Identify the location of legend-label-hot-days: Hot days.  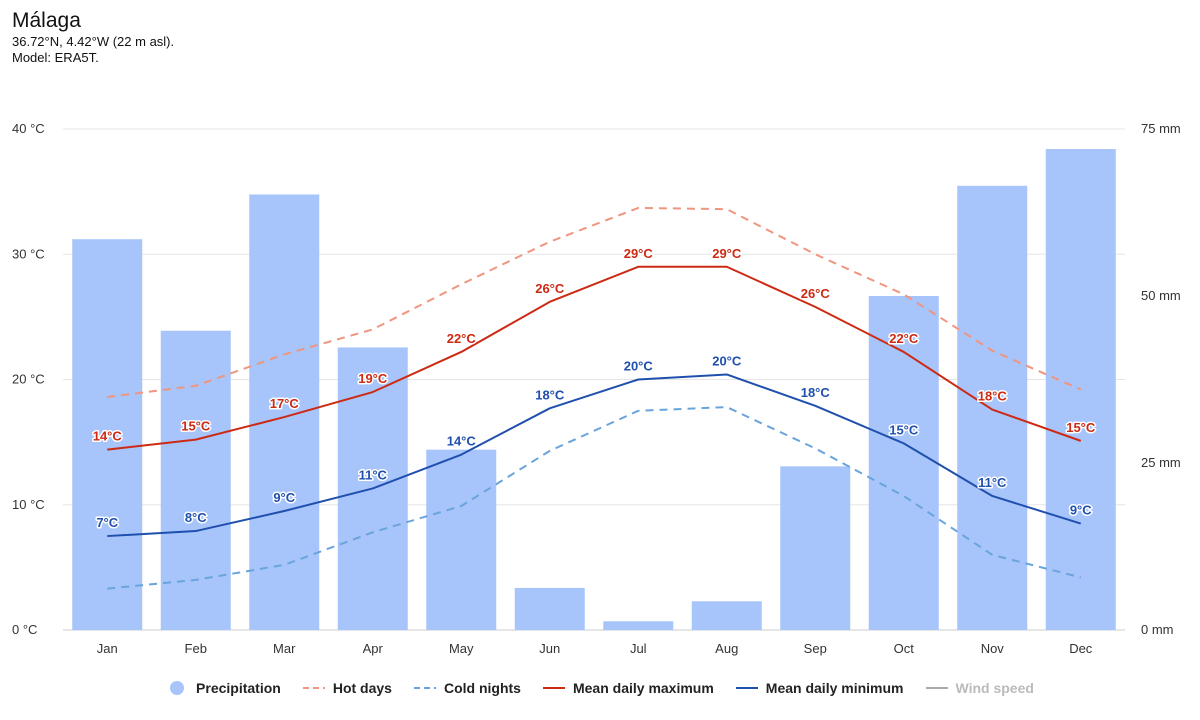
(362, 688).